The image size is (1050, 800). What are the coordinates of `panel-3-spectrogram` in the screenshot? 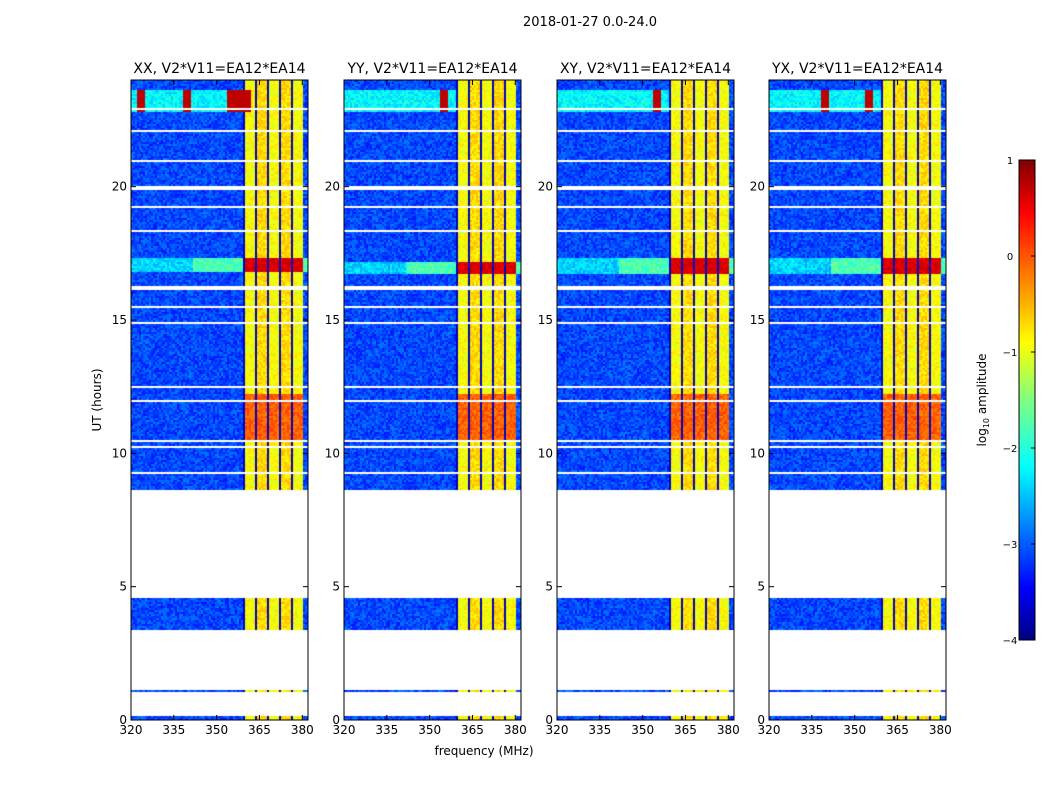 It's located at (645, 400).